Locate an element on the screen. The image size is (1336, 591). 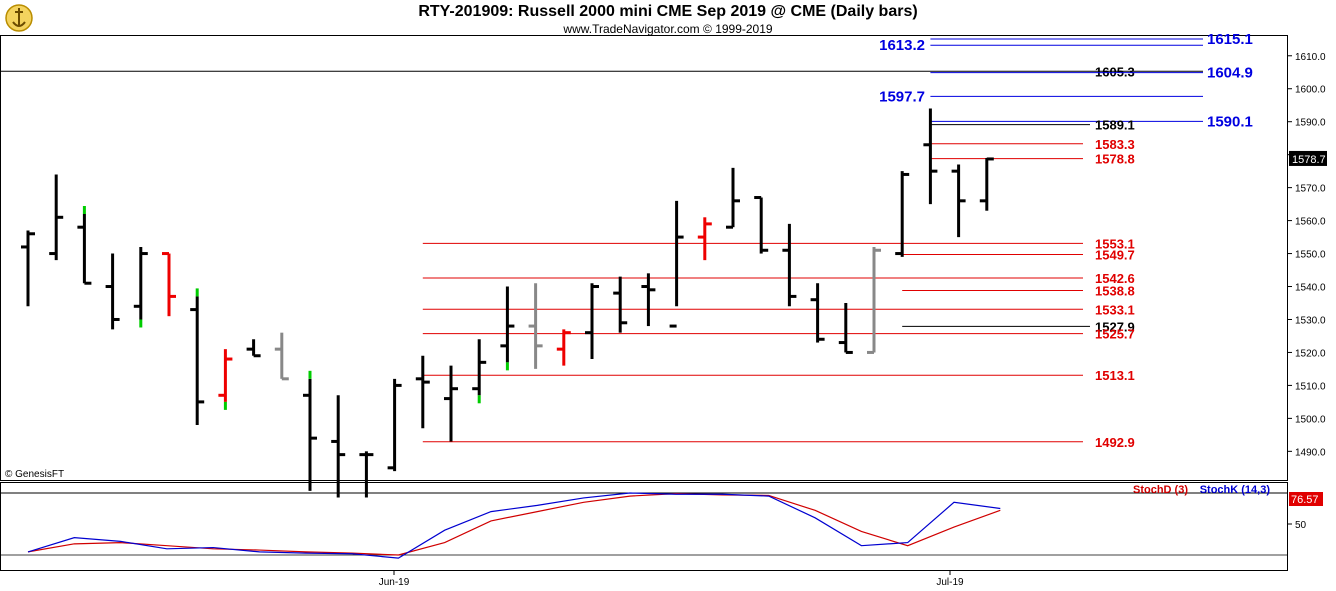
price-axis-label: 1510.0 is located at coordinates (1310, 386).